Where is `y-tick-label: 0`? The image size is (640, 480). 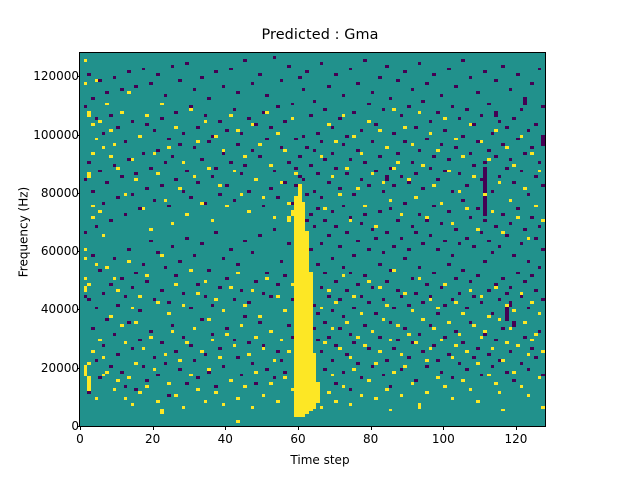
y-tick-label: 0 is located at coordinates (75, 426).